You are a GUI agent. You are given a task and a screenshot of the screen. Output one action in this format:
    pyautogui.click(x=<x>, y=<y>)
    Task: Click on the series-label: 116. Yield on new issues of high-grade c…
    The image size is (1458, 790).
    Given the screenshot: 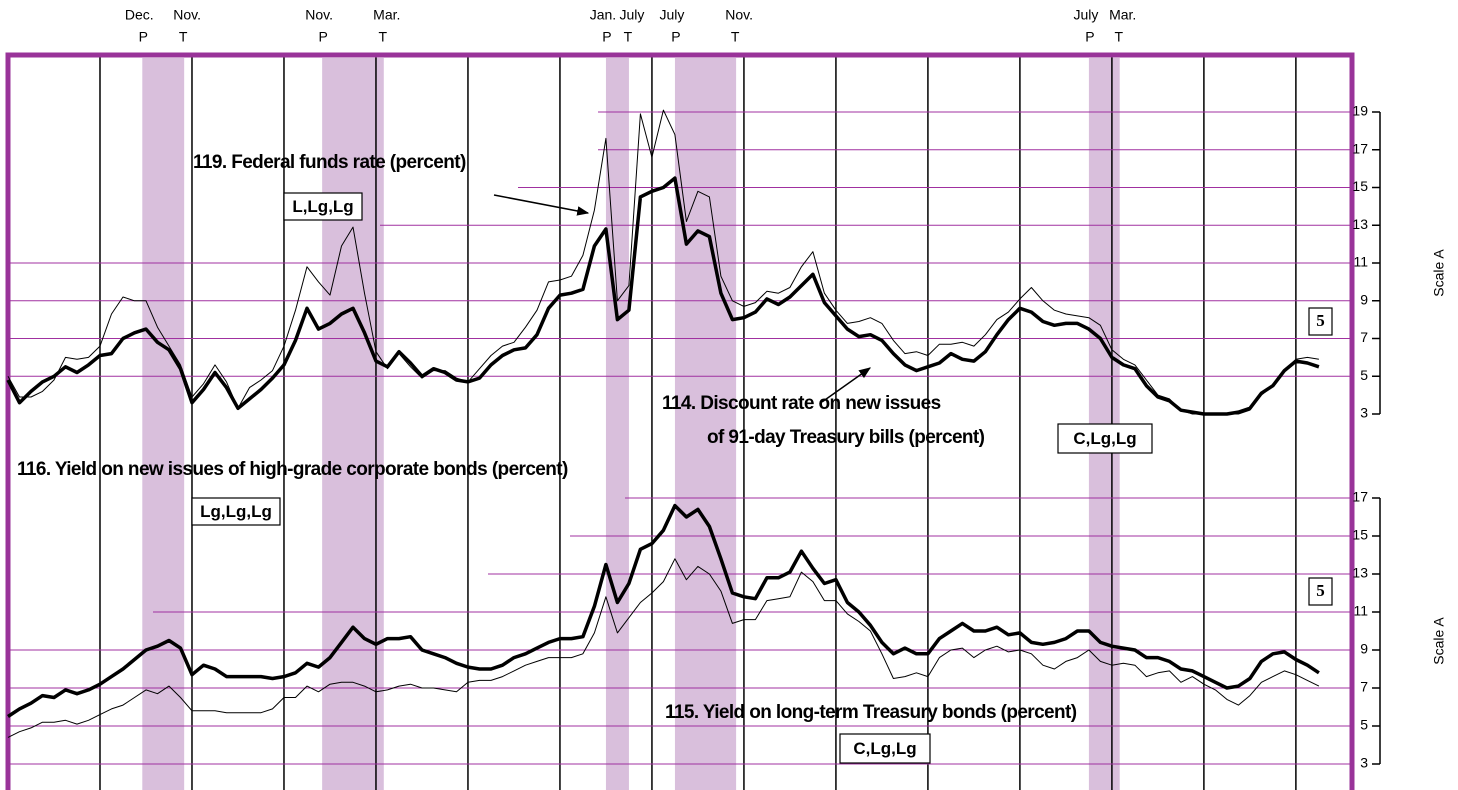 What is the action you would take?
    pyautogui.click(x=292, y=469)
    